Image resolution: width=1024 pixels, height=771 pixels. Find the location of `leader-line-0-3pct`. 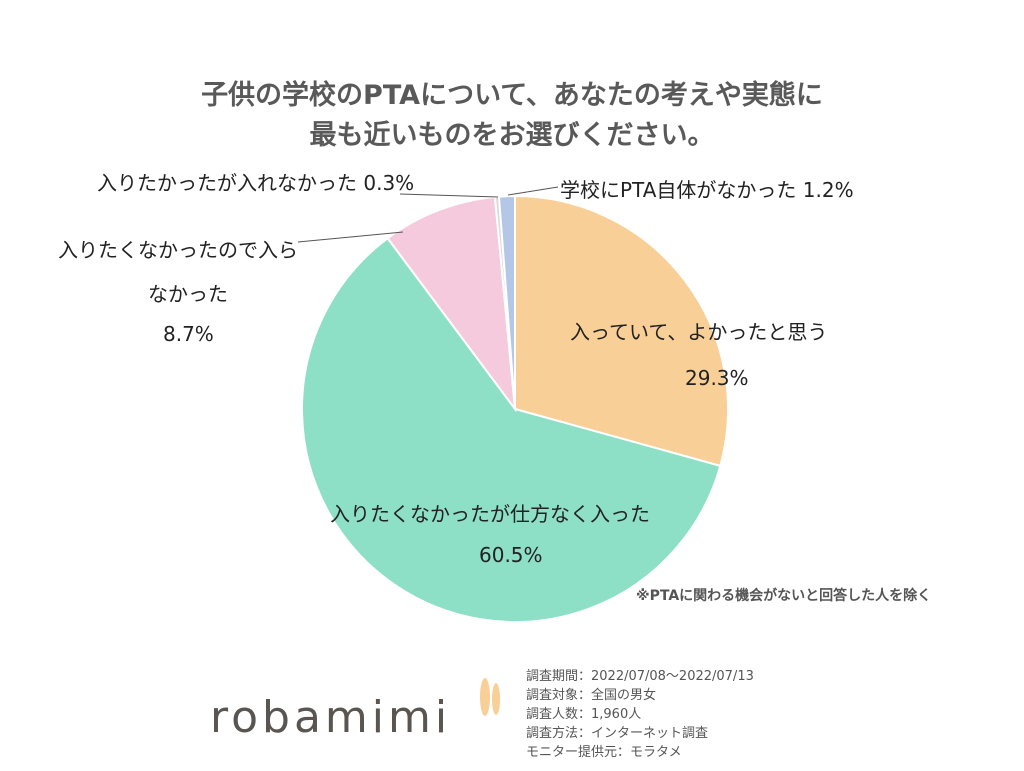

leader-line-0-3pct is located at coordinates (449, 195).